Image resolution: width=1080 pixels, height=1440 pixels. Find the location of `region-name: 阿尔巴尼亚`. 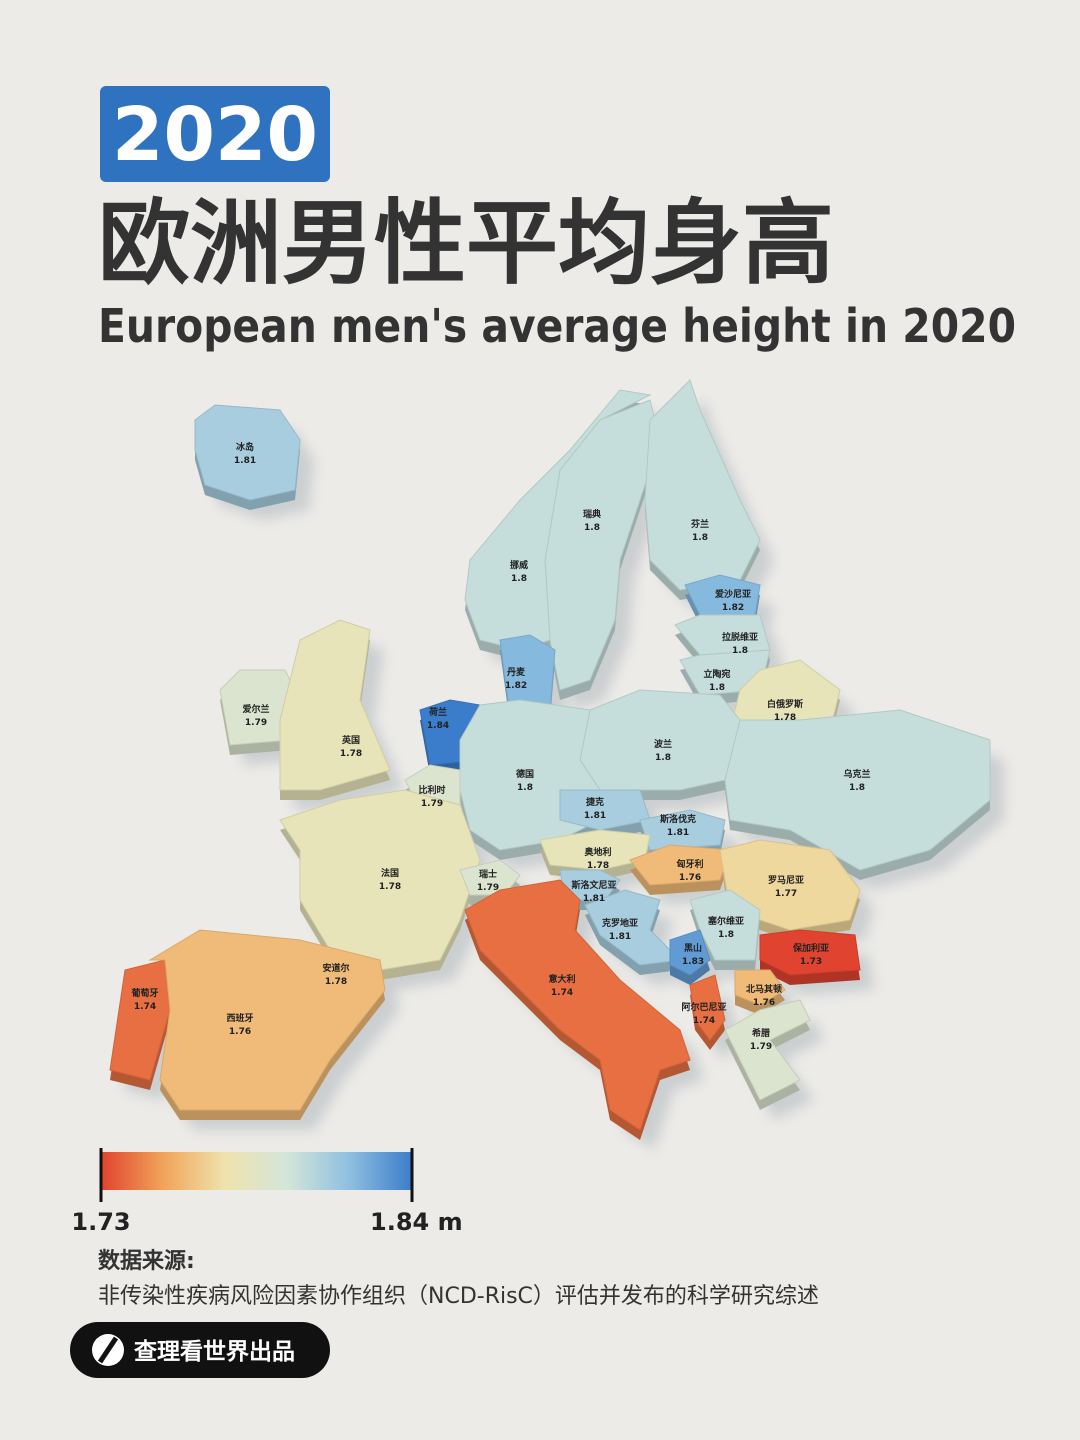

region-name: 阿尔巴尼亚 is located at coordinates (703, 1007).